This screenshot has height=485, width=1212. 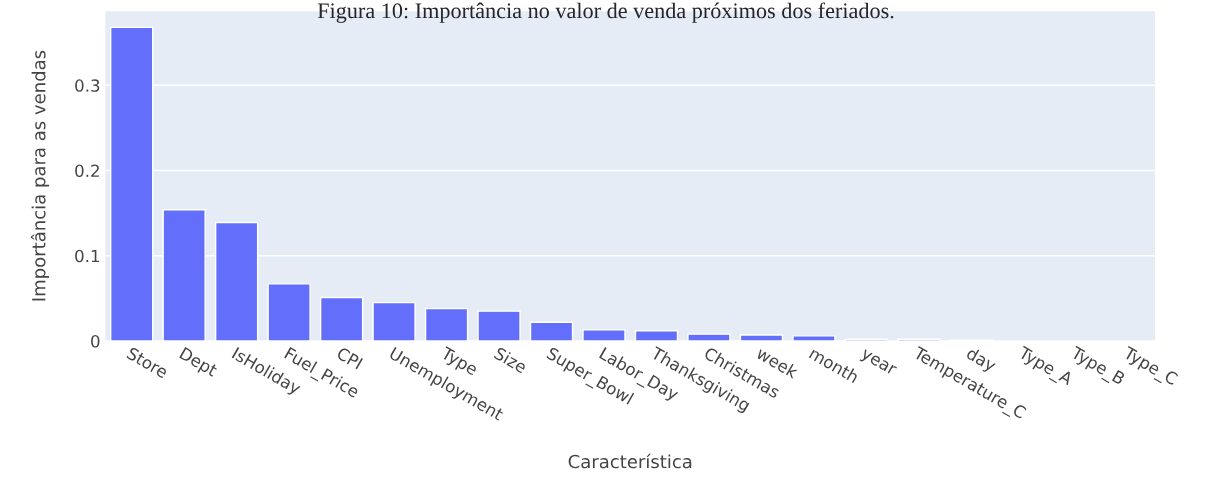 What do you see at coordinates (40, 175) in the screenshot?
I see `y-axis-title: Importância para as vendas` at bounding box center [40, 175].